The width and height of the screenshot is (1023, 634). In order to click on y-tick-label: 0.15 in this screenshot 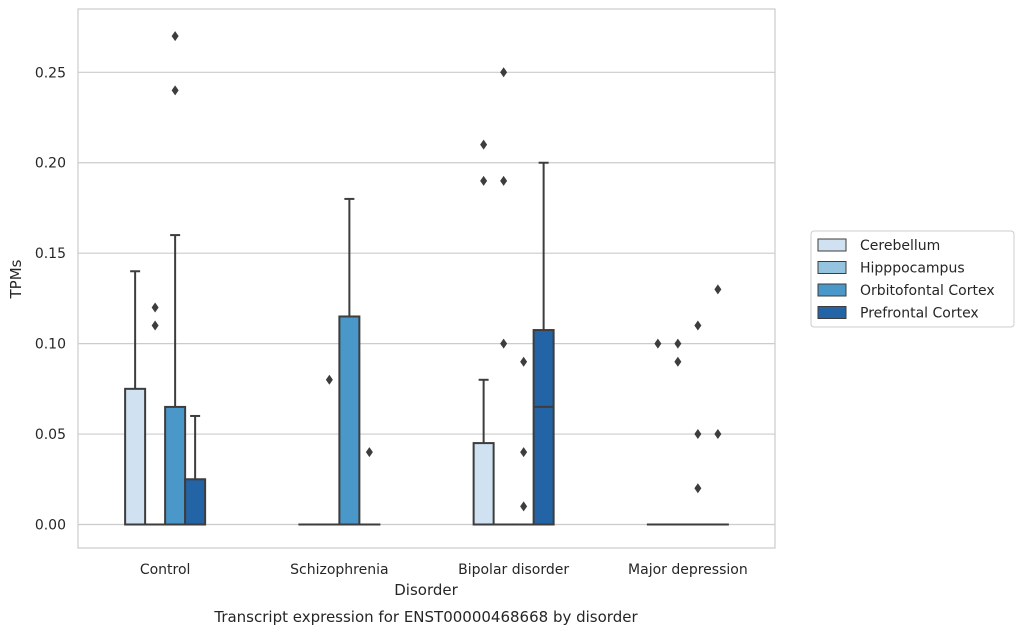, I will do `click(50, 254)`.